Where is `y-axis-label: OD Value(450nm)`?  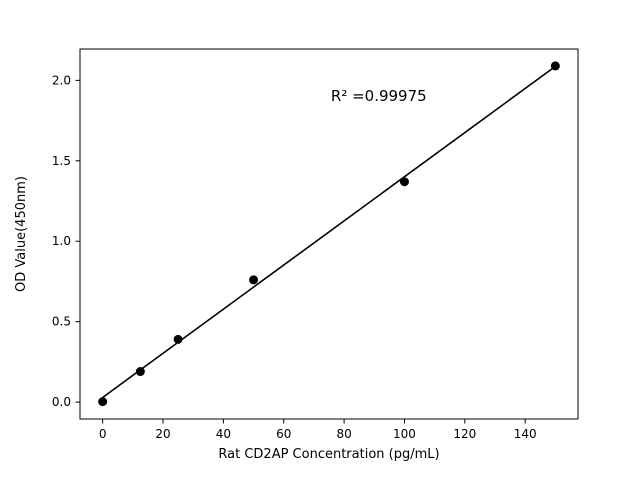
y-axis-label: OD Value(450nm) is located at coordinates (21, 234).